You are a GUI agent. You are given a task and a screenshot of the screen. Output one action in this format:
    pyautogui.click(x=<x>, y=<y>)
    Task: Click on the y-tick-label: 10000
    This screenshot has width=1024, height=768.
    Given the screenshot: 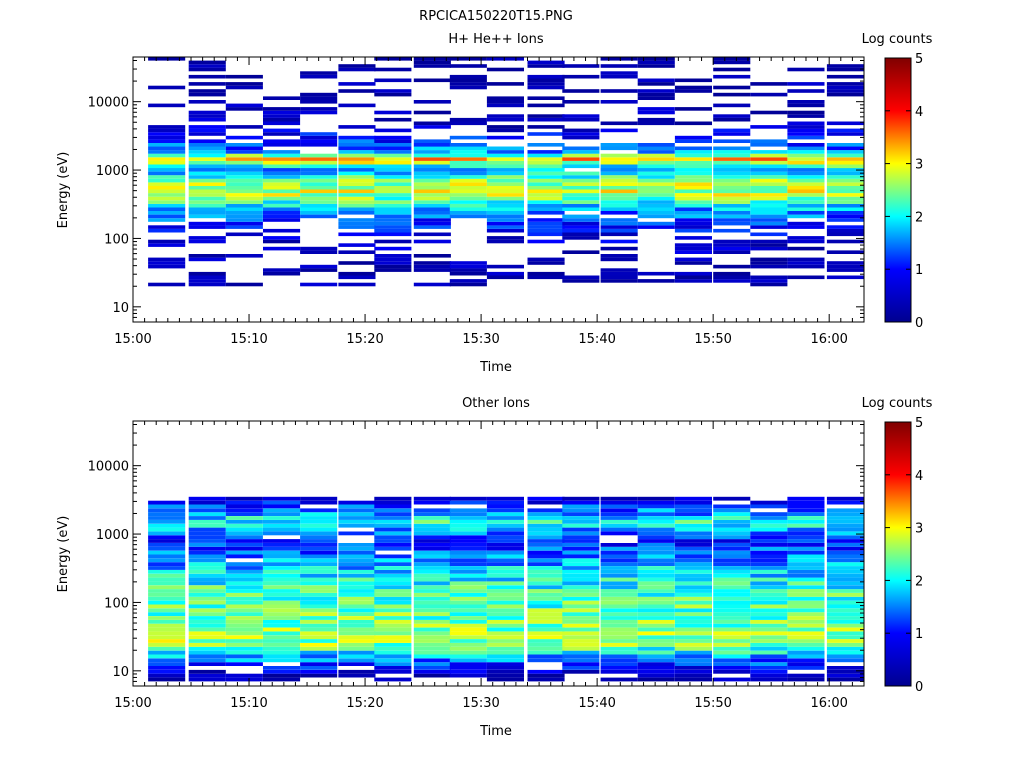 What is the action you would take?
    pyautogui.click(x=108, y=467)
    